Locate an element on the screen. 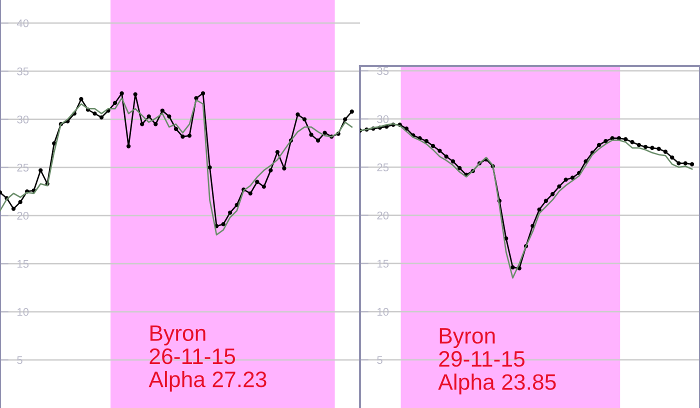  y-tick-label: 40 is located at coordinates (22, 23).